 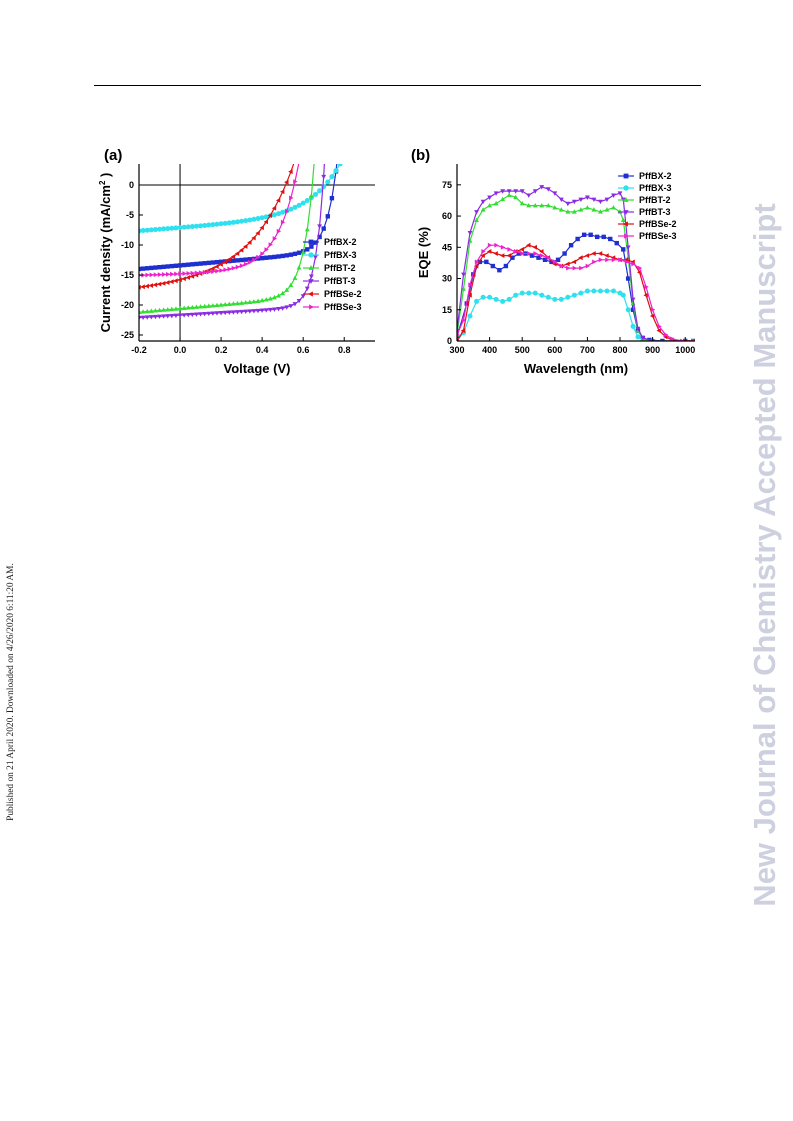 I want to click on panel-a-x-tick-label: 0.4, so click(x=262, y=350).